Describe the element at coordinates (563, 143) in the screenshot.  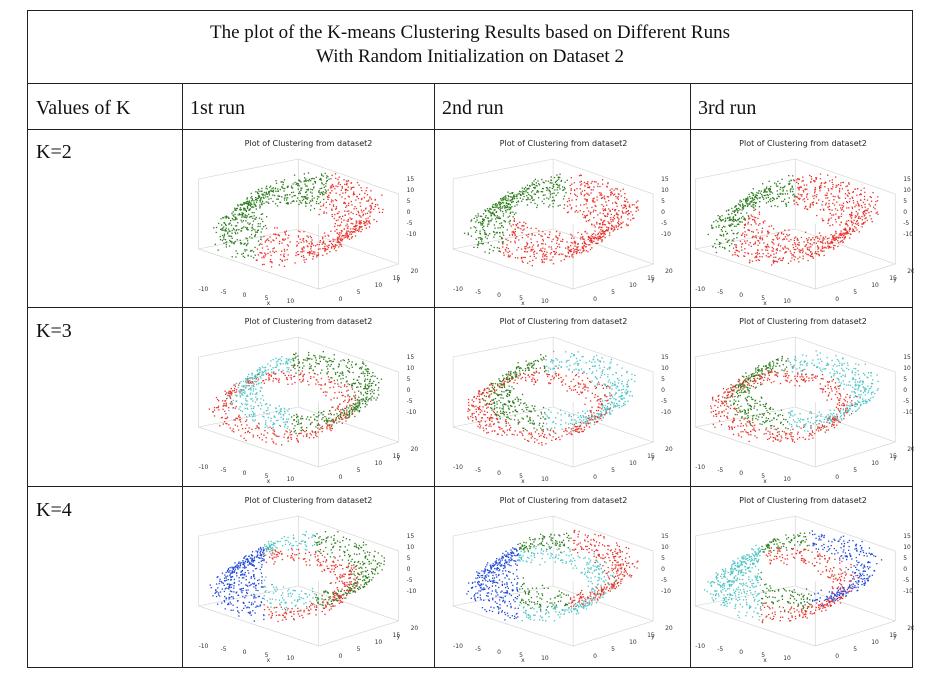
I see `subplot-title: Plot of Clustering from dataset2` at that location.